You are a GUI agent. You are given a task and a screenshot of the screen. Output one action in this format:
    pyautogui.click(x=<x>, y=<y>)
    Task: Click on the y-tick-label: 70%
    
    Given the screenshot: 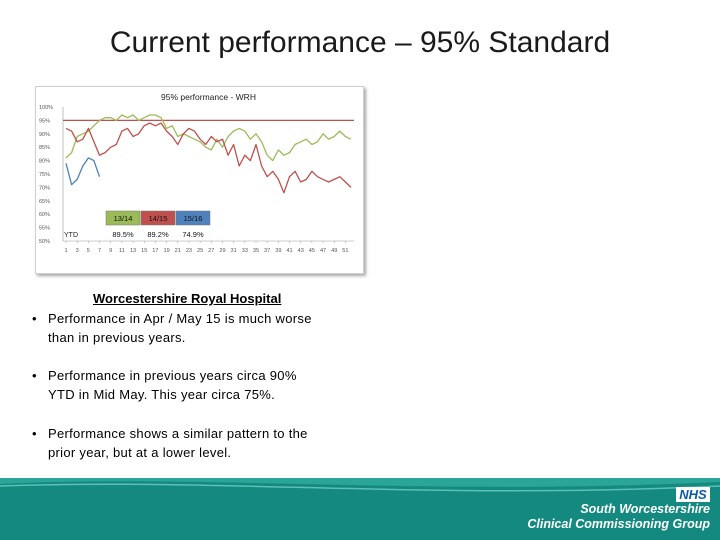 What is the action you would take?
    pyautogui.click(x=44, y=188)
    